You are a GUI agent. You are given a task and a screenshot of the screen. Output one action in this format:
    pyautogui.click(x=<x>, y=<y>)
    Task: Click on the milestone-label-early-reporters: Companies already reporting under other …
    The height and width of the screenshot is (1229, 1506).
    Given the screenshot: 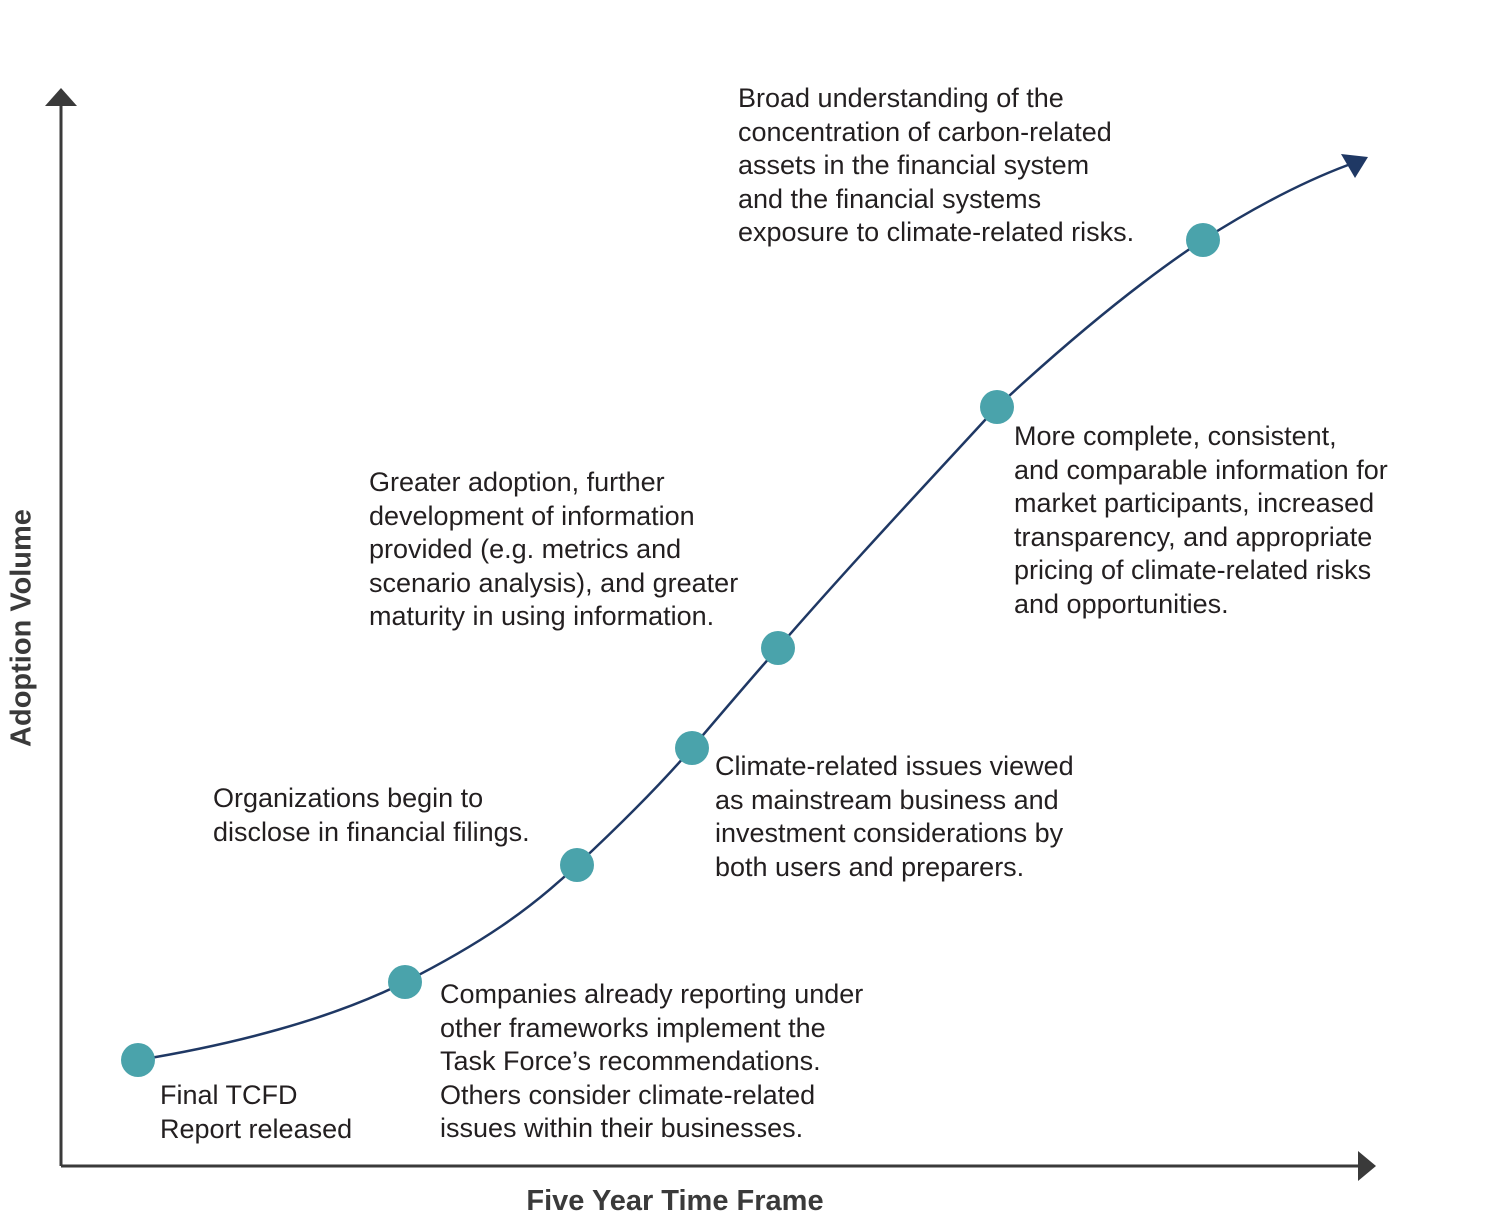 What is the action you would take?
    pyautogui.click(x=652, y=1061)
    